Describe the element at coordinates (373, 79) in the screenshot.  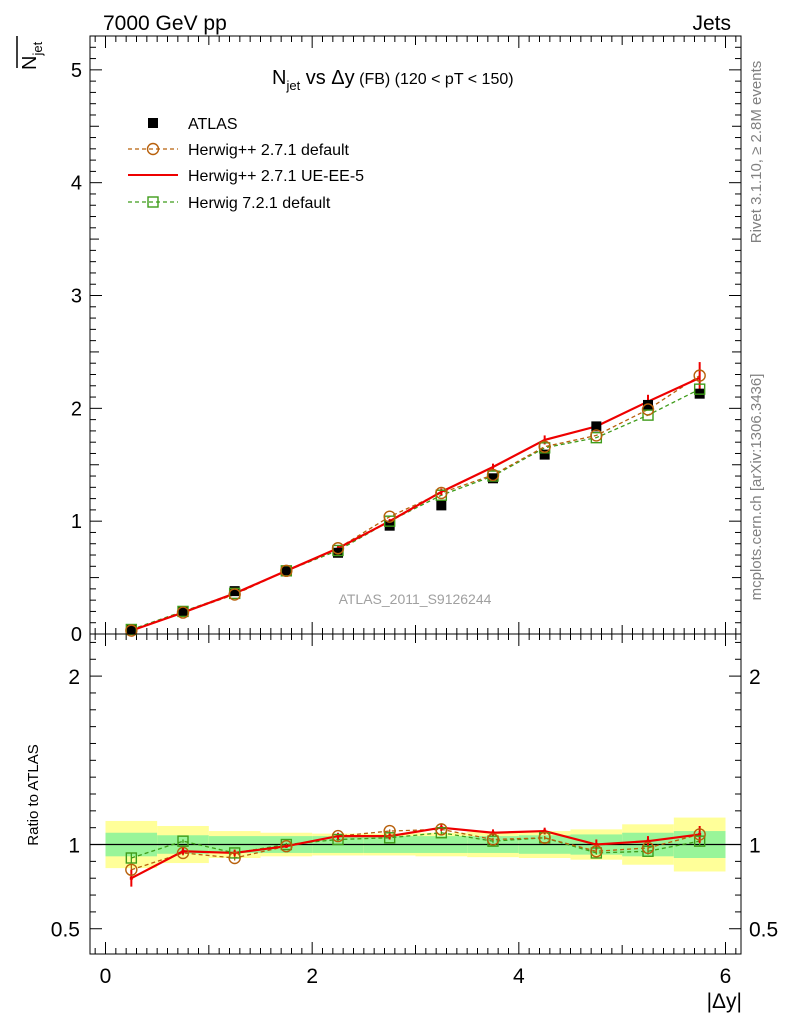
I see `title-fb: (FB)` at that location.